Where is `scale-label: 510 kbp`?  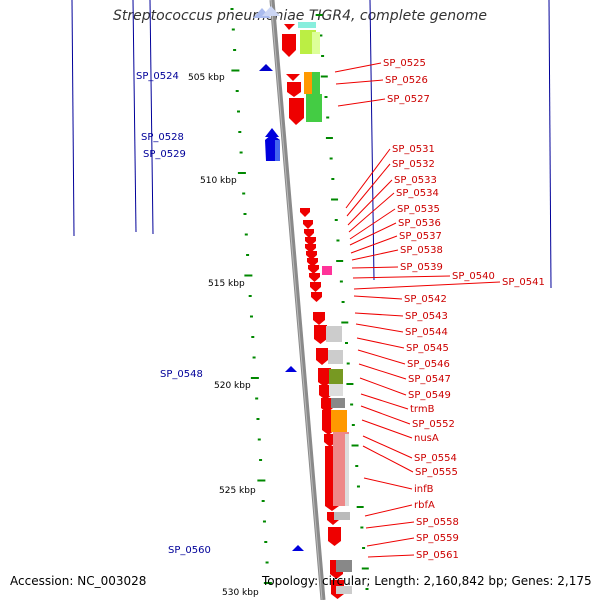
scale-label: 510 kbp is located at coordinates (218, 181).